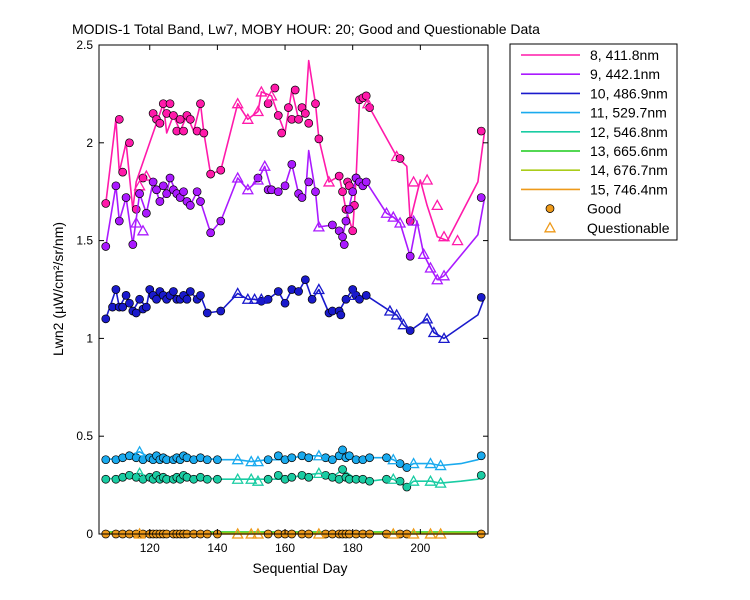 The height and width of the screenshot is (600, 750). What do you see at coordinates (89, 534) in the screenshot?
I see `y-tick-label: 0` at bounding box center [89, 534].